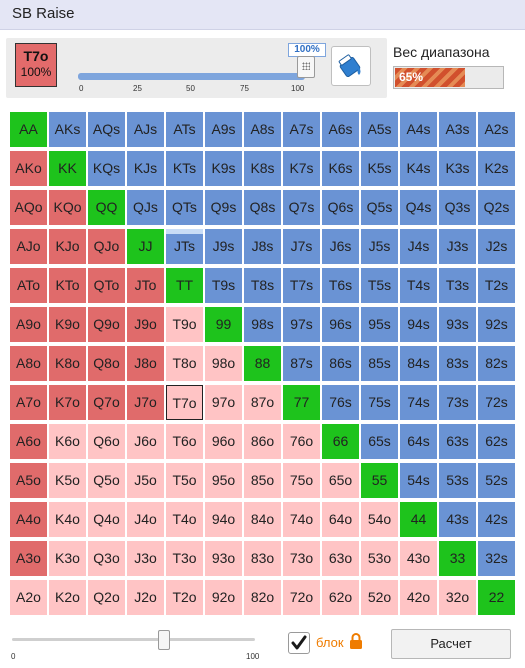  I want to click on hand-cell-KTs: KTs, so click(184, 168).